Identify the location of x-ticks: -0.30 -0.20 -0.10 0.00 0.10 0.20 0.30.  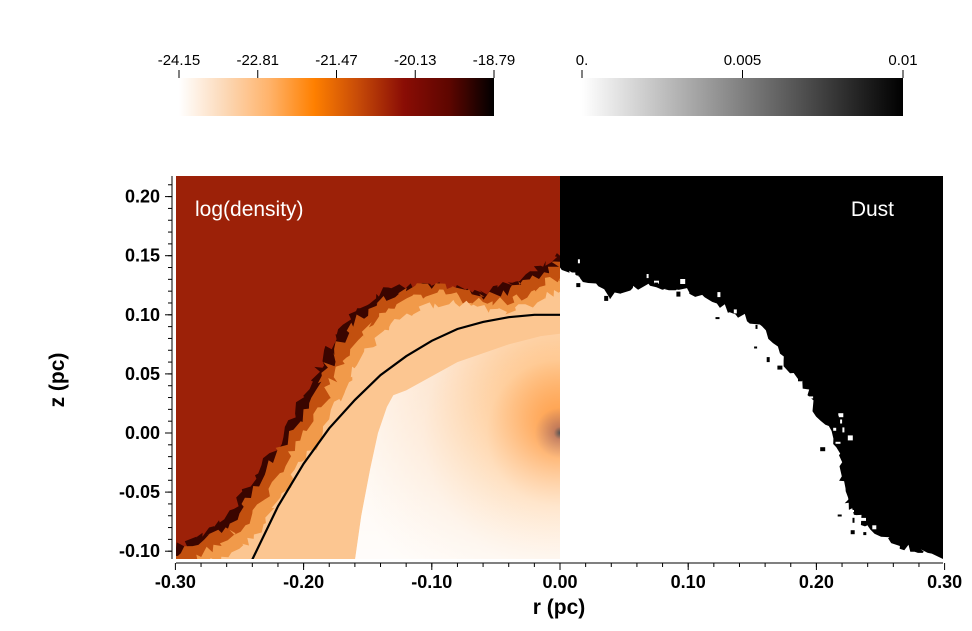
(558, 577).